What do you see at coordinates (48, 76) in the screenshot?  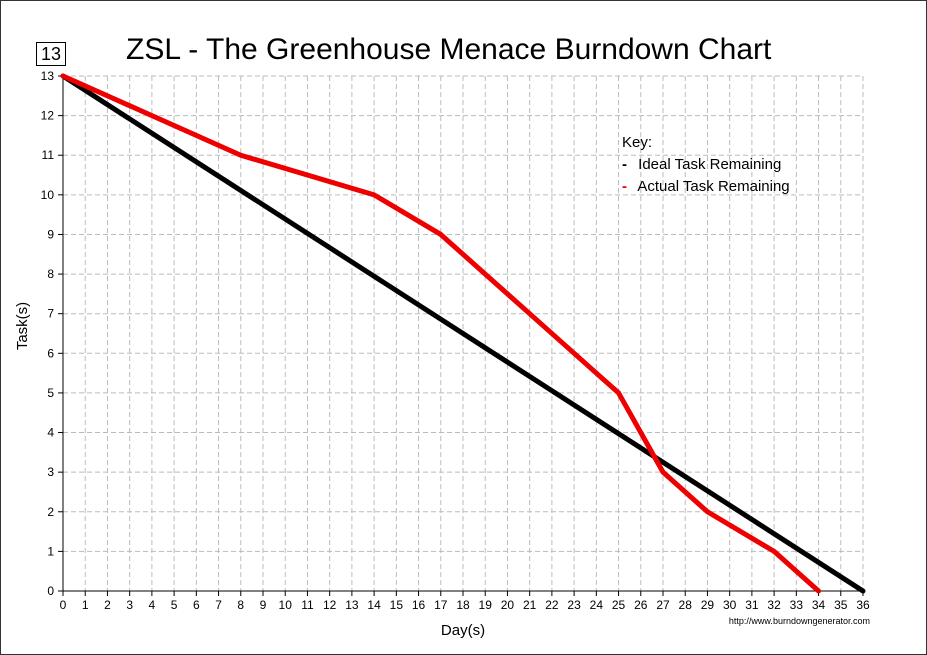 I see `y-tick-label: 13` at bounding box center [48, 76].